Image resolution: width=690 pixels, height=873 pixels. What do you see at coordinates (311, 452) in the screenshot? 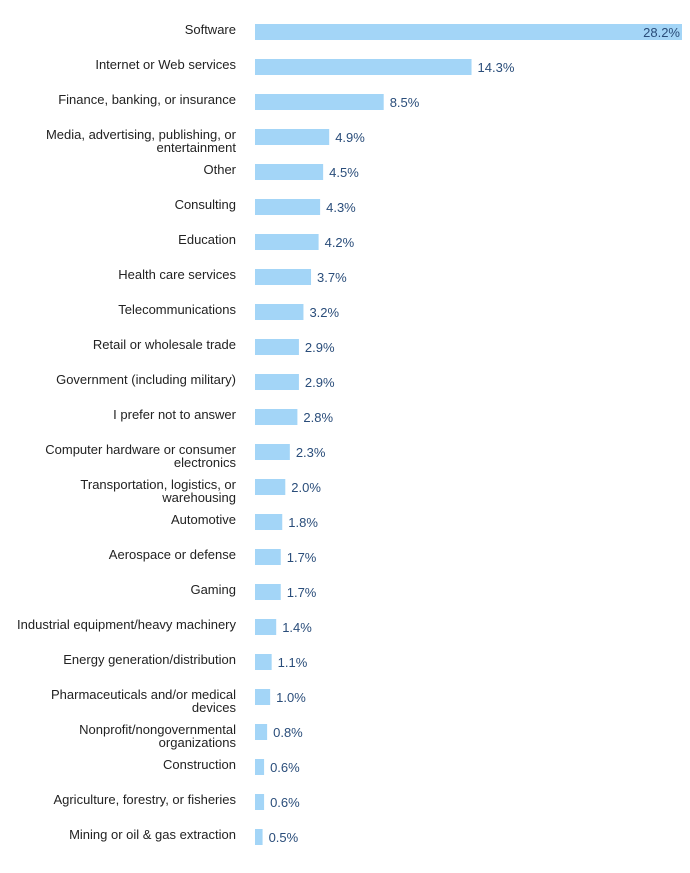
I see `value-label: 2.3%` at bounding box center [311, 452].